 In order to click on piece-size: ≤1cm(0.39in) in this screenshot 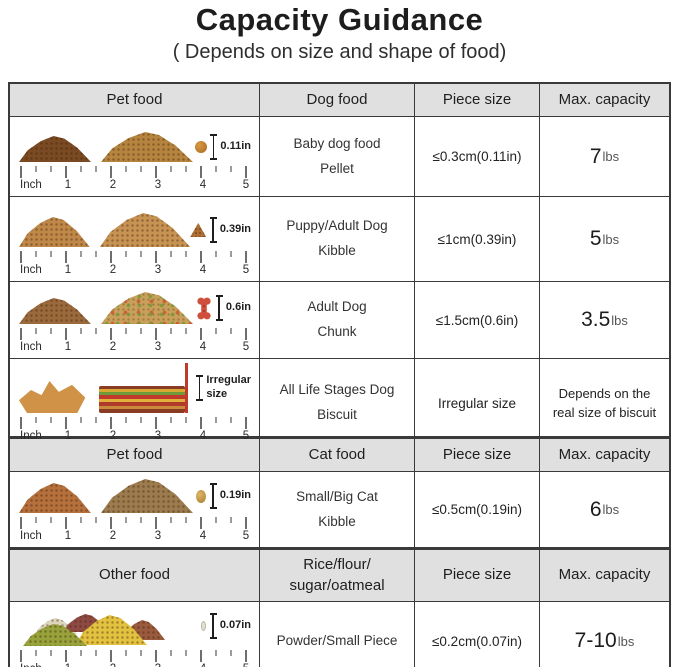, I will do `click(477, 239)`.